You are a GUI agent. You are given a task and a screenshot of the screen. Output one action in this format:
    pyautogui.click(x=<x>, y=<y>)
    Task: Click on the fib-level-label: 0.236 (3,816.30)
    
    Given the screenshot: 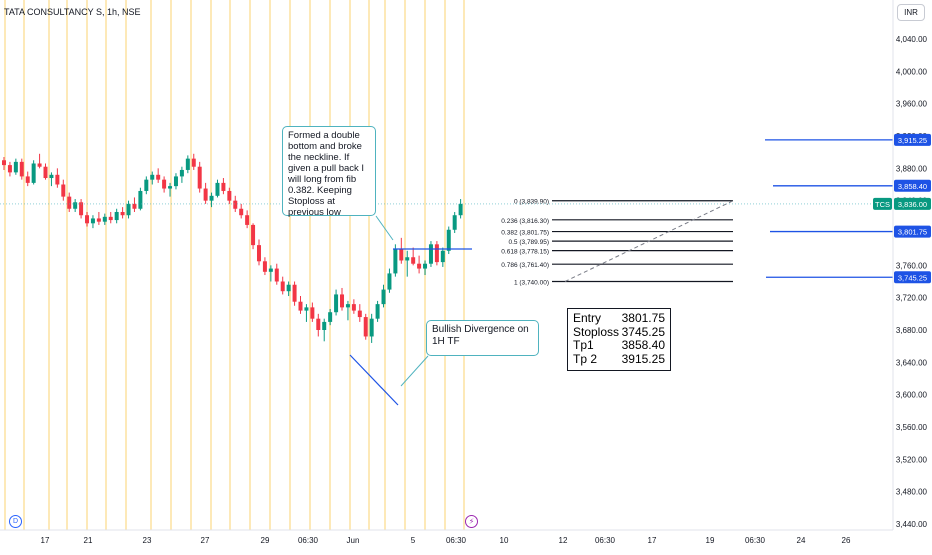 What is the action you would take?
    pyautogui.click(x=525, y=221)
    